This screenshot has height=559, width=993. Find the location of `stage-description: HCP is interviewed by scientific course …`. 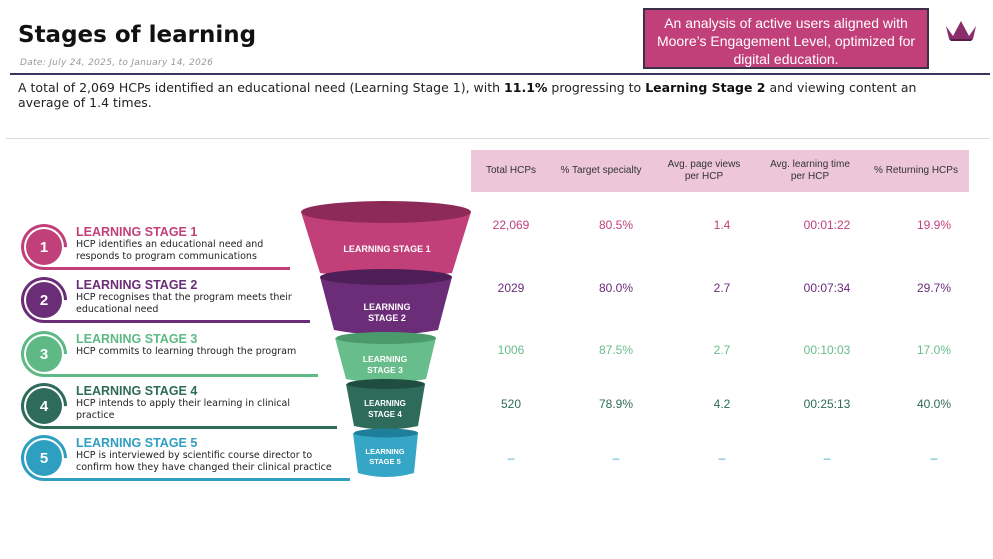

stage-description: HCP is interviewed by scientific course … is located at coordinates (194, 455).